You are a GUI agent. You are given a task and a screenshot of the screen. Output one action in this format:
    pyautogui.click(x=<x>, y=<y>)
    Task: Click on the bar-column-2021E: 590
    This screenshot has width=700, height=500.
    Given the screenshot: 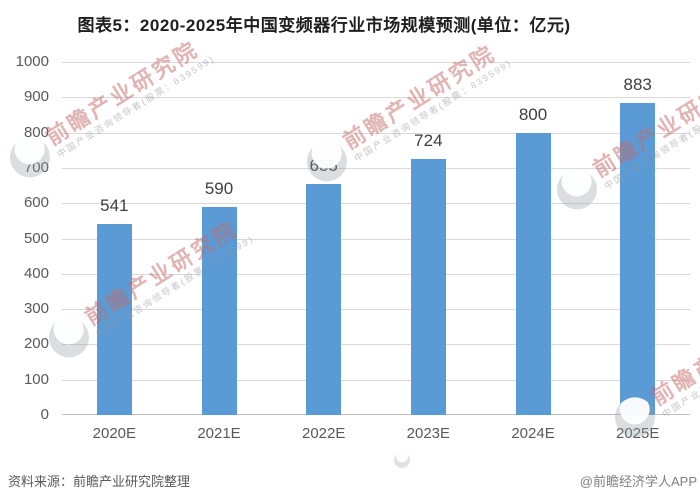 What is the action you would take?
    pyautogui.click(x=219, y=238)
    